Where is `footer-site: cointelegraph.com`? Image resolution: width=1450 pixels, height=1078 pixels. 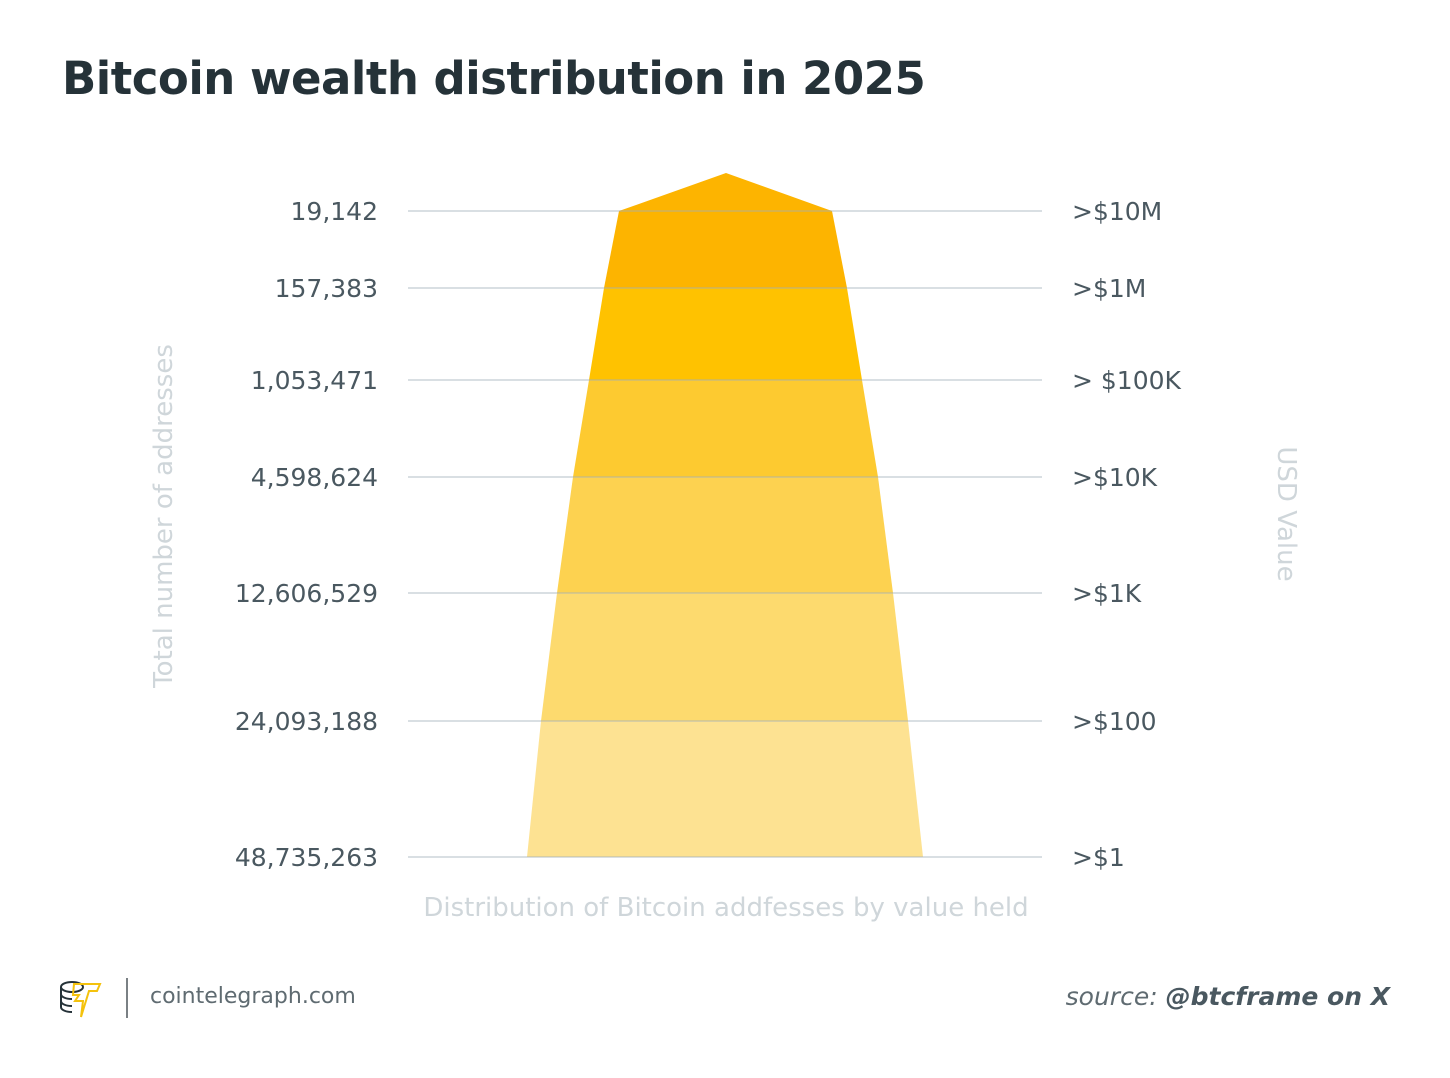
footer-site: cointelegraph.com is located at coordinates (253, 996).